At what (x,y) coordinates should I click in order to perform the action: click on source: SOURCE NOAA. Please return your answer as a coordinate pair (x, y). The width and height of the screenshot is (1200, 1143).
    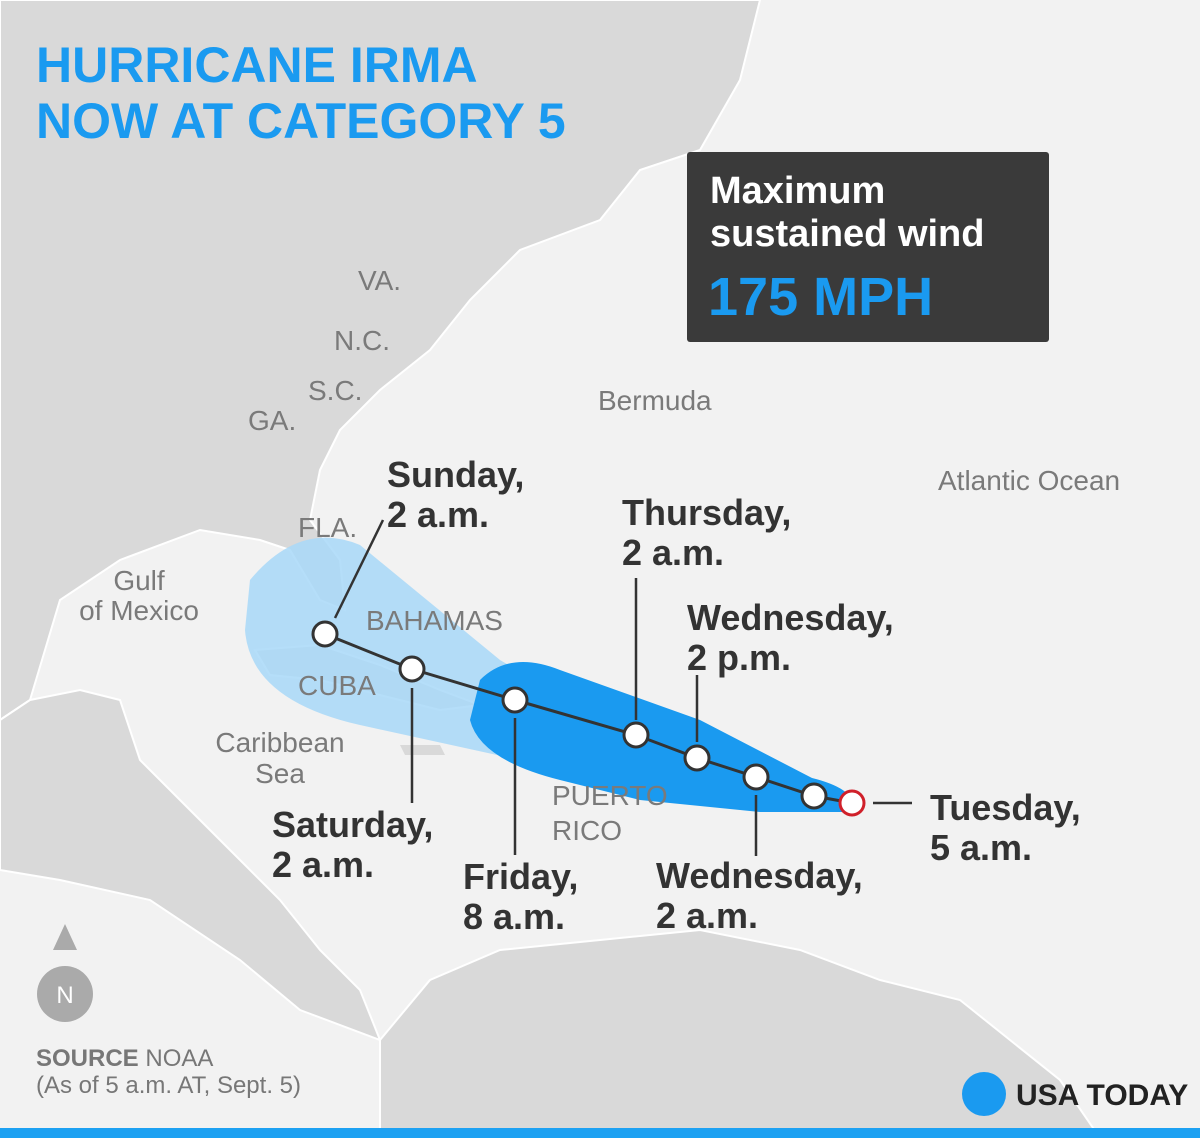
    Looking at the image, I should click on (124, 1058).